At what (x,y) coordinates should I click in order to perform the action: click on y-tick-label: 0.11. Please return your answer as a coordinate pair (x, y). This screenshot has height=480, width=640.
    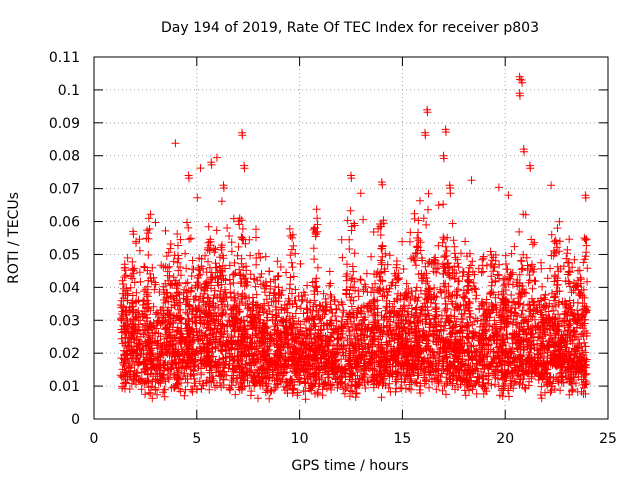
    Looking at the image, I should click on (64, 58).